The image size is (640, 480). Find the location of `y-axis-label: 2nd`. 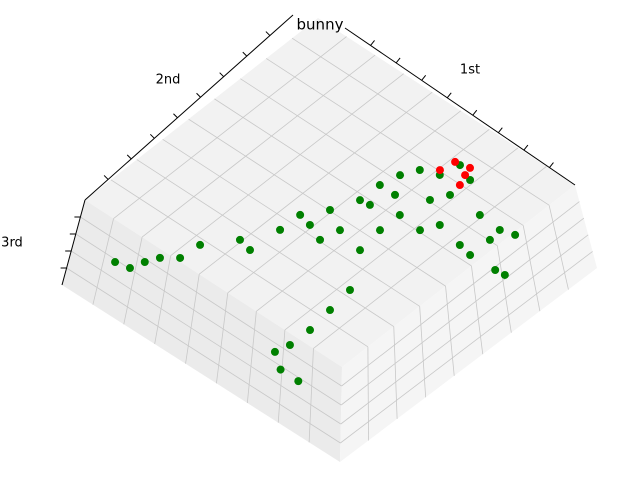

y-axis-label: 2nd is located at coordinates (168, 80).